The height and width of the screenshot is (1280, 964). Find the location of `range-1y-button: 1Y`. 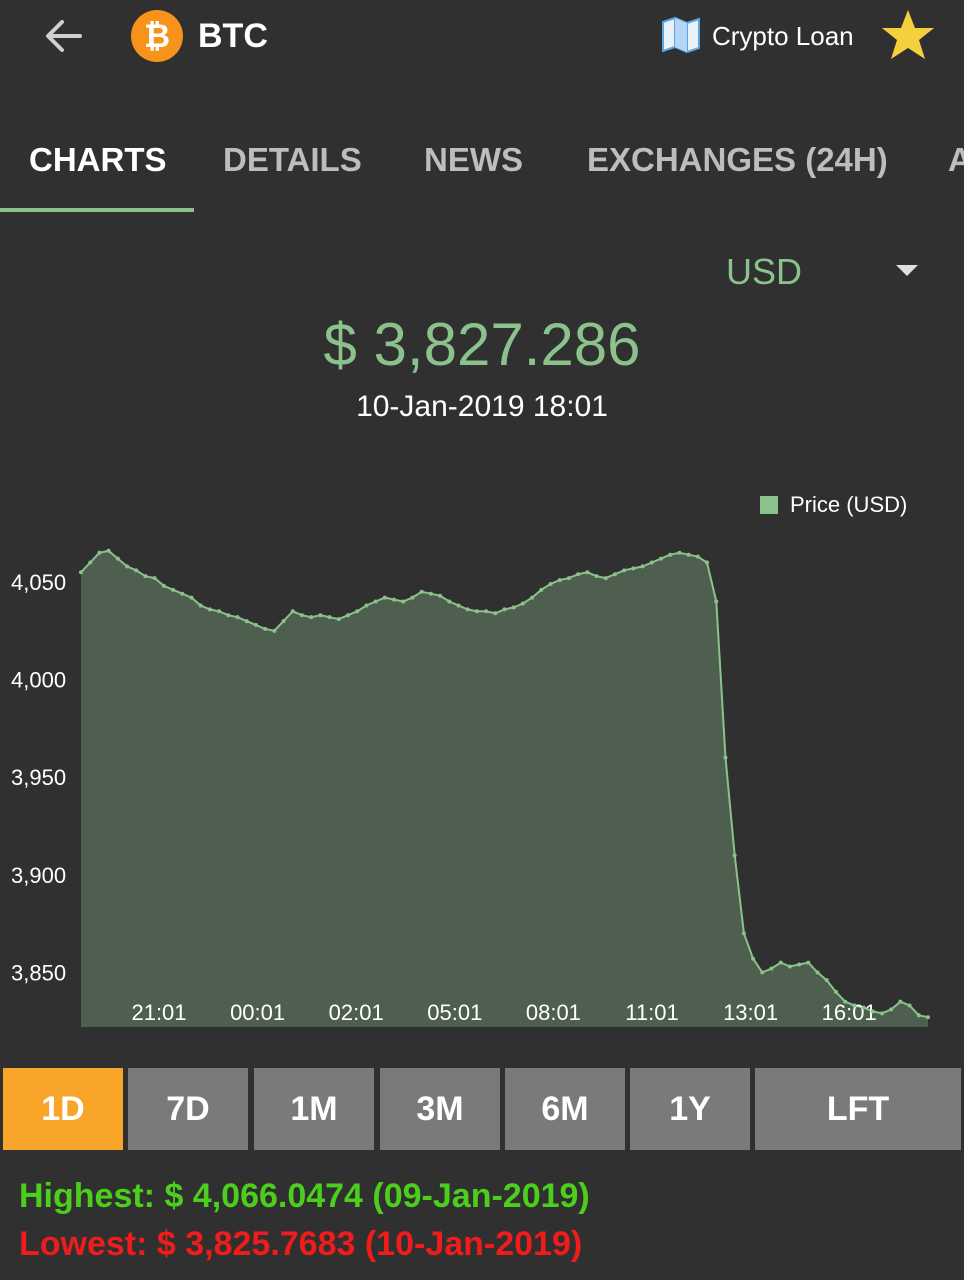

range-1y-button: 1Y is located at coordinates (690, 1109).